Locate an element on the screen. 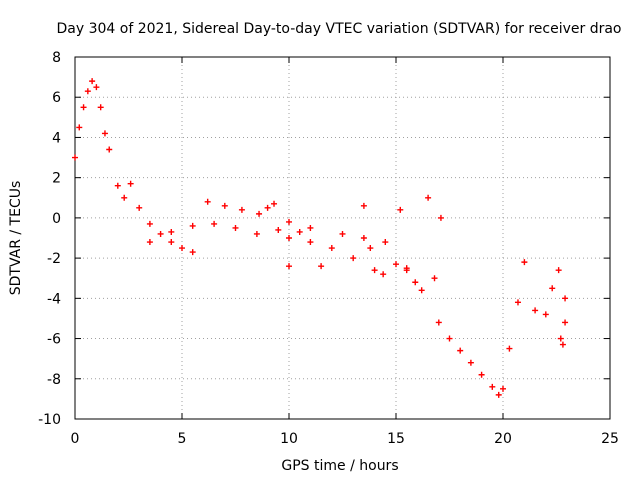  x-tick-label: 0 is located at coordinates (75, 439).